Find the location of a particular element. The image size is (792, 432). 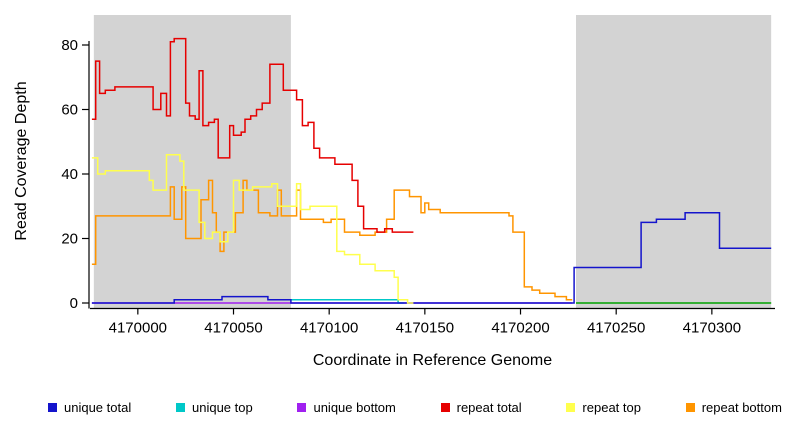

x-tick-label: 4170000 is located at coordinates (138, 328).